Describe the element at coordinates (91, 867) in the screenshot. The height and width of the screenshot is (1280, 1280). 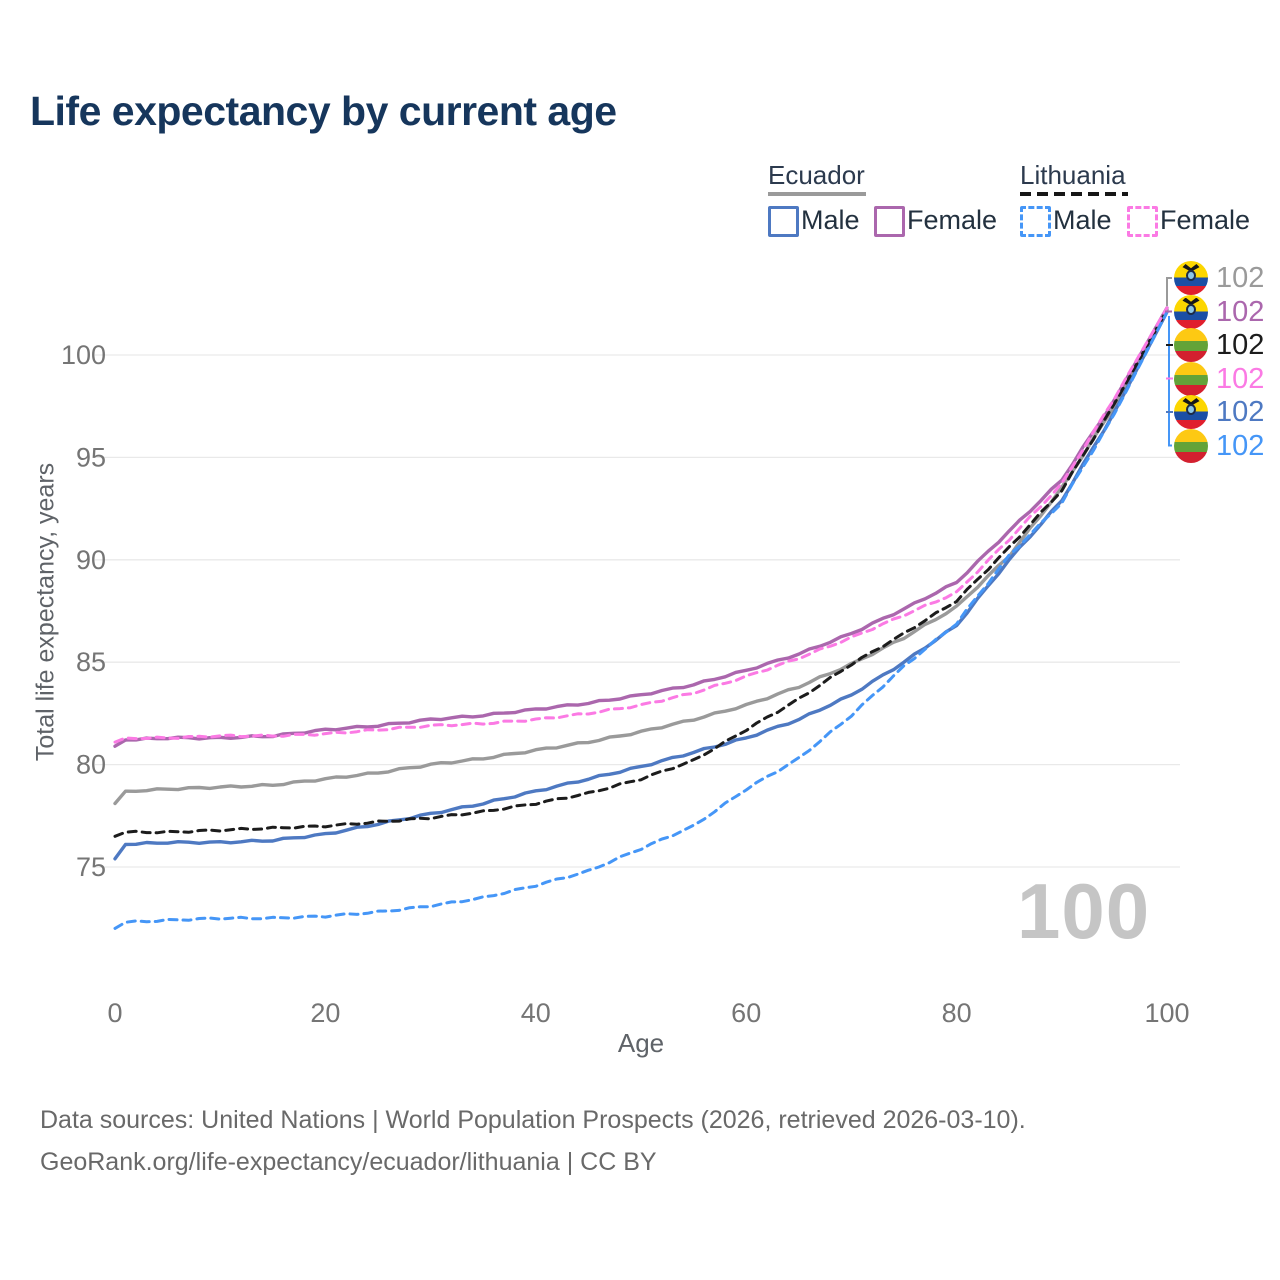
I see `y-tick-label: 75` at that location.